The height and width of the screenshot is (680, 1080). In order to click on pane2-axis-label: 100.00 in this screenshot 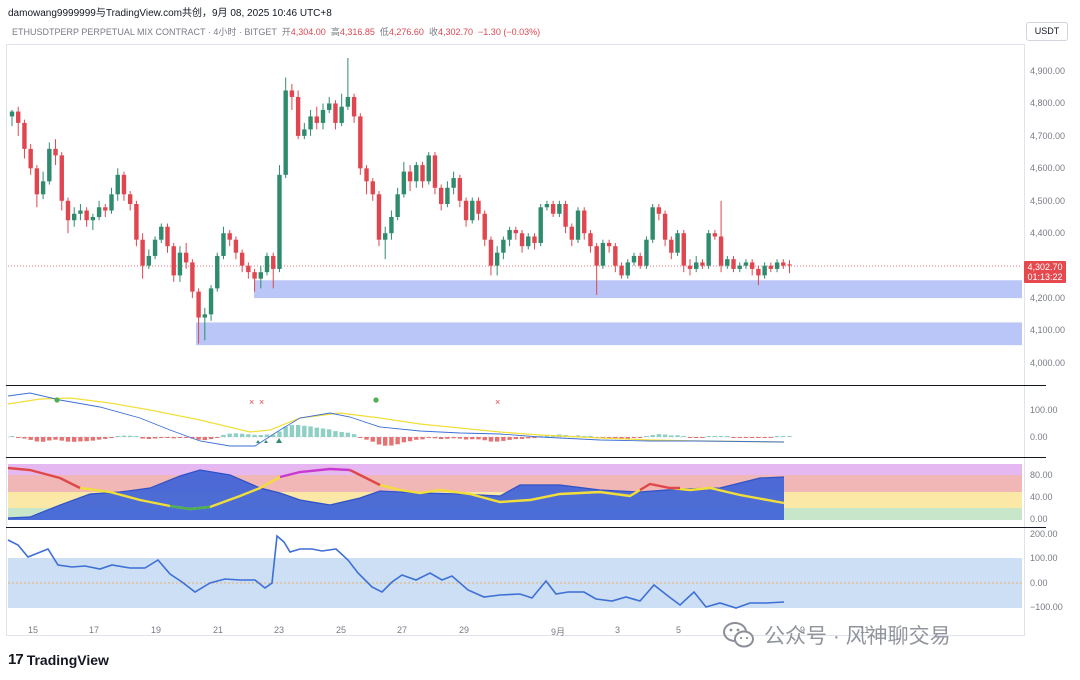, I will do `click(1044, 410)`.